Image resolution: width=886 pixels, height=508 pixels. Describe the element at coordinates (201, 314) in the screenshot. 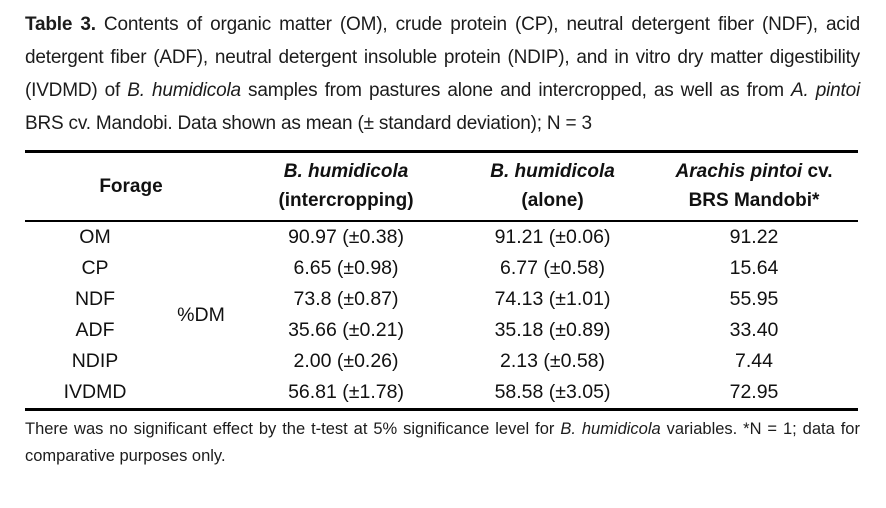

I see `unit-dm-cell: %DM` at that location.